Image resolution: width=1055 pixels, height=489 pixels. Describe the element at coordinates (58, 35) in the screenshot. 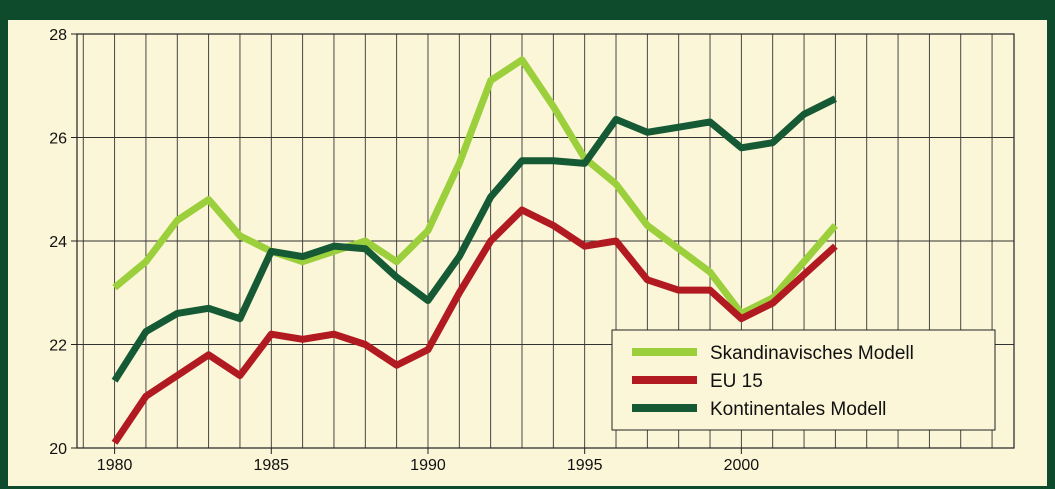

I see `y-tick-label: 28` at that location.